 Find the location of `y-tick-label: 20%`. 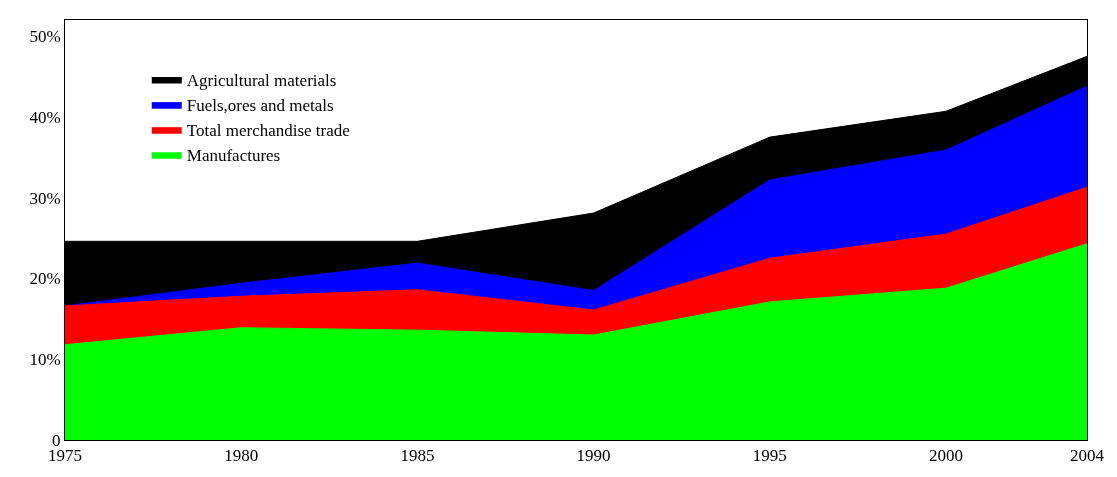

y-tick-label: 20% is located at coordinates (45, 279).